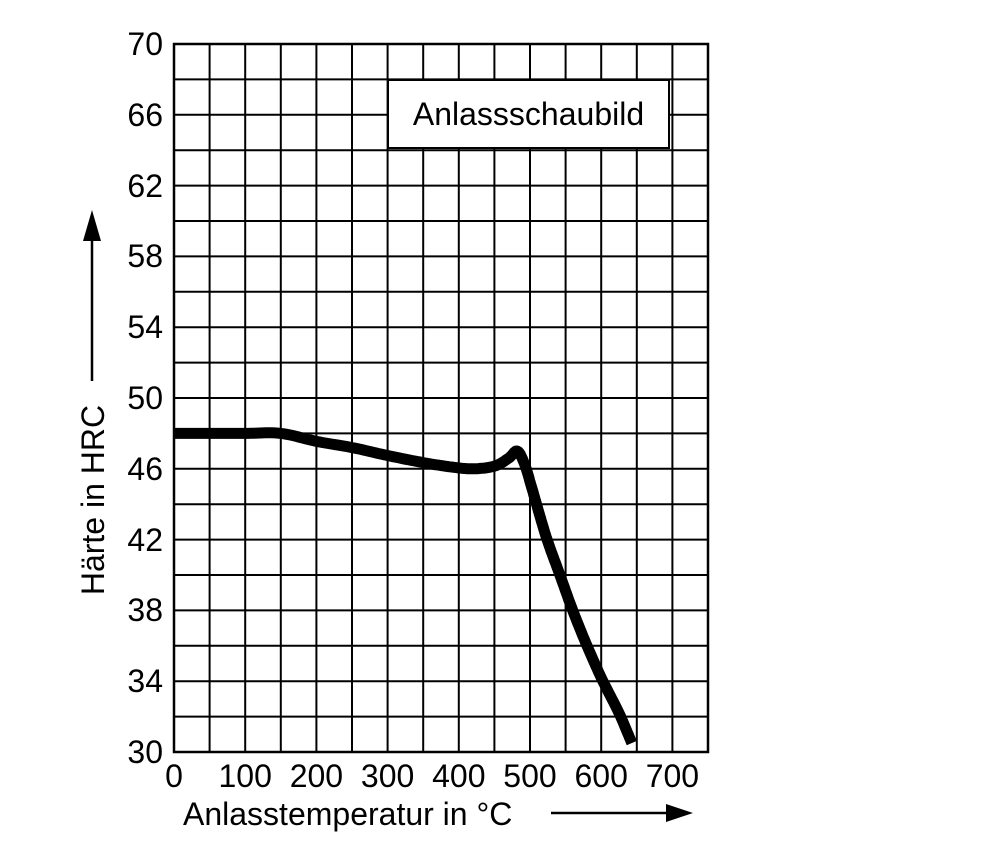 Image resolution: width=1006 pixels, height=865 pixels. I want to click on chart-title: Anlassschaubild, so click(528, 113).